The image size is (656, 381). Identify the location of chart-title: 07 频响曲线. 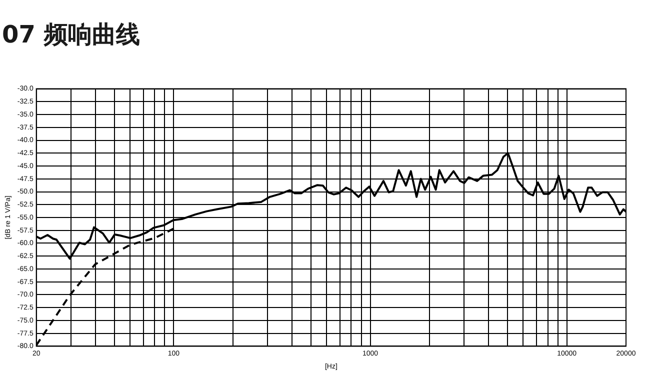
(71, 34).